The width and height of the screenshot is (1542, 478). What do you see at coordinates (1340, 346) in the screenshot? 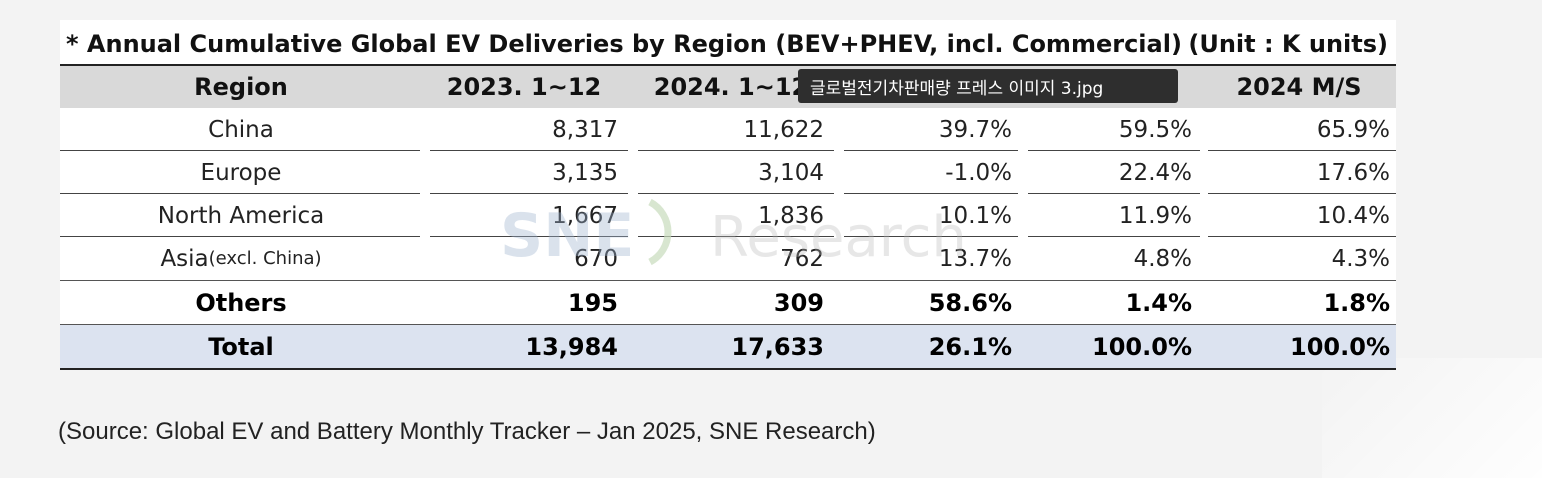
I see `ms-2024-value: 100.0%` at bounding box center [1340, 346].